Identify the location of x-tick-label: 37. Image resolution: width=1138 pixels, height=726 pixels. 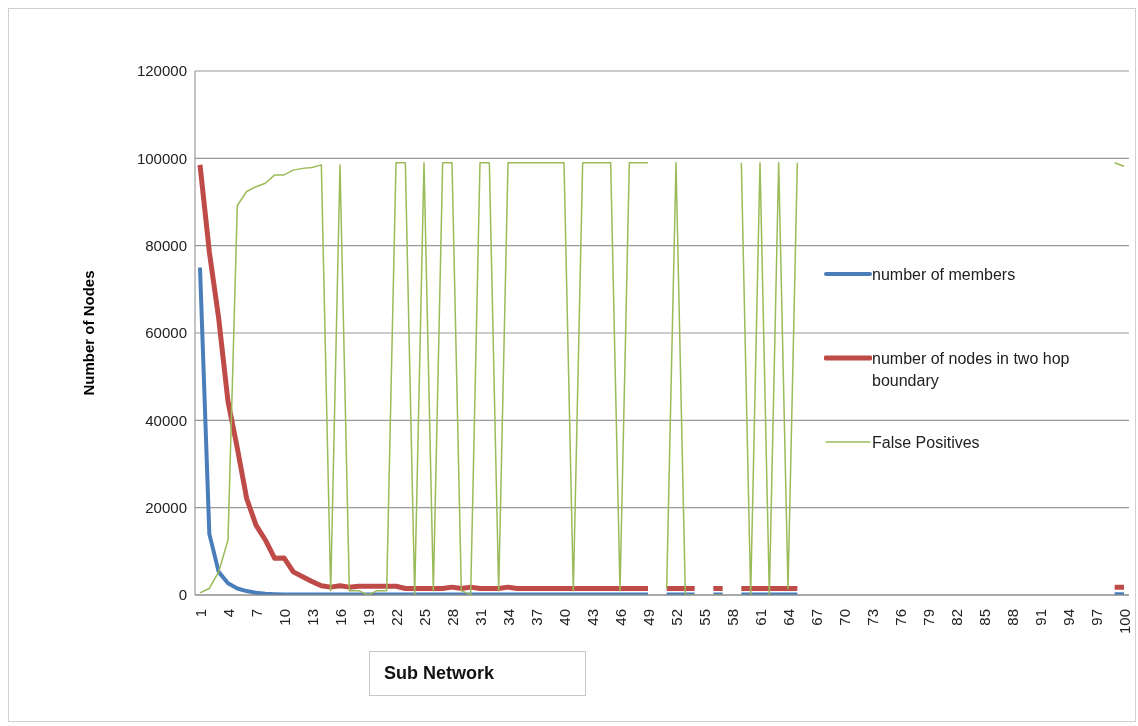
(536, 617).